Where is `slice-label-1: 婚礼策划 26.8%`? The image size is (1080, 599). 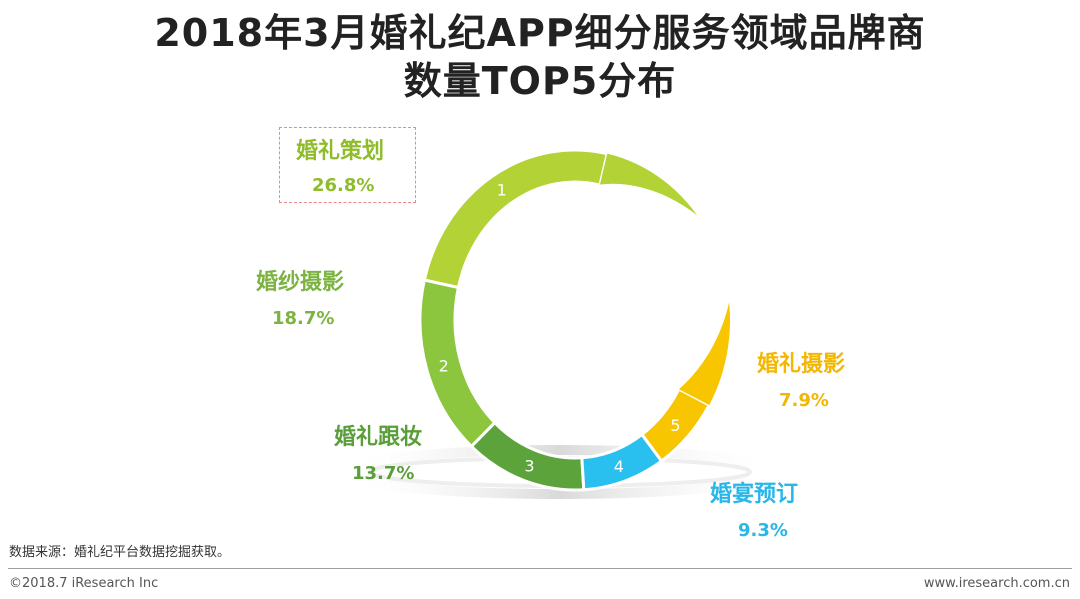 slice-label-1: 婚礼策划 26.8% is located at coordinates (340, 164).